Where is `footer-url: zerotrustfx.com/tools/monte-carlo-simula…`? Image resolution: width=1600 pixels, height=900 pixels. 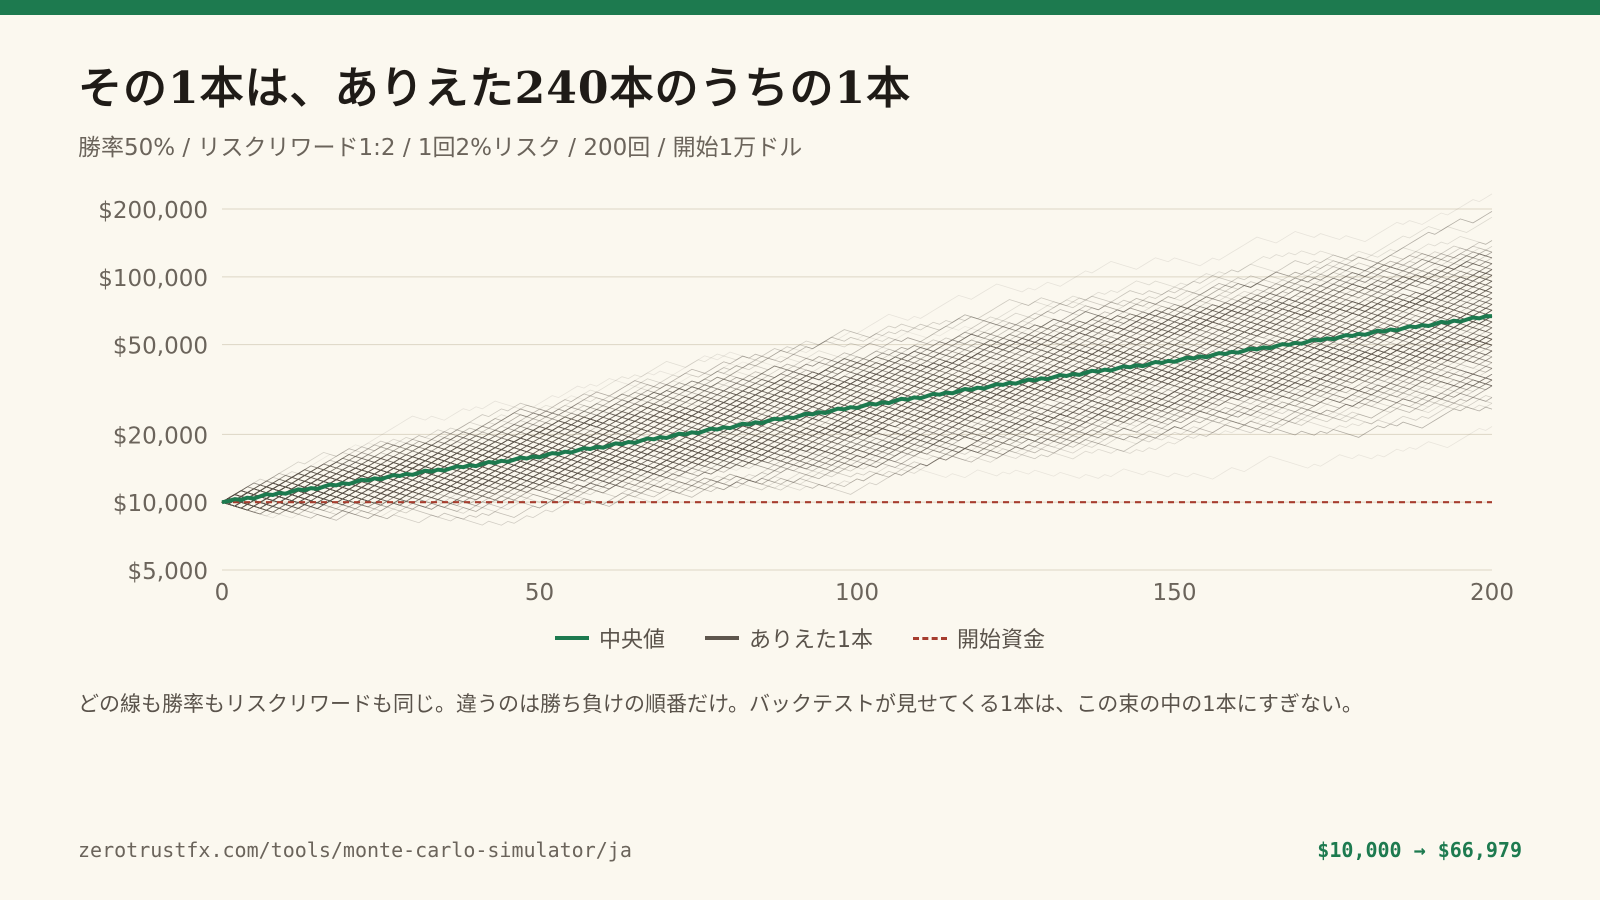
footer-url: zerotrustfx.com/tools/monte-carlo-simula… is located at coordinates (355, 850).